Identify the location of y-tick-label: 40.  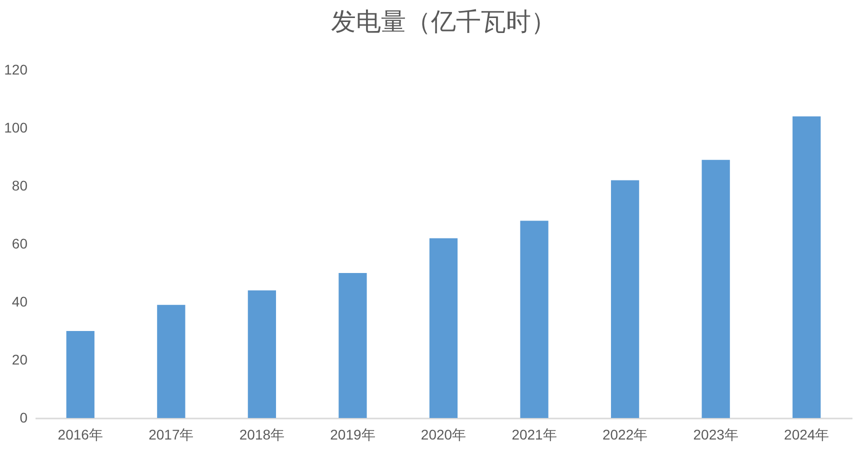
(20, 302).